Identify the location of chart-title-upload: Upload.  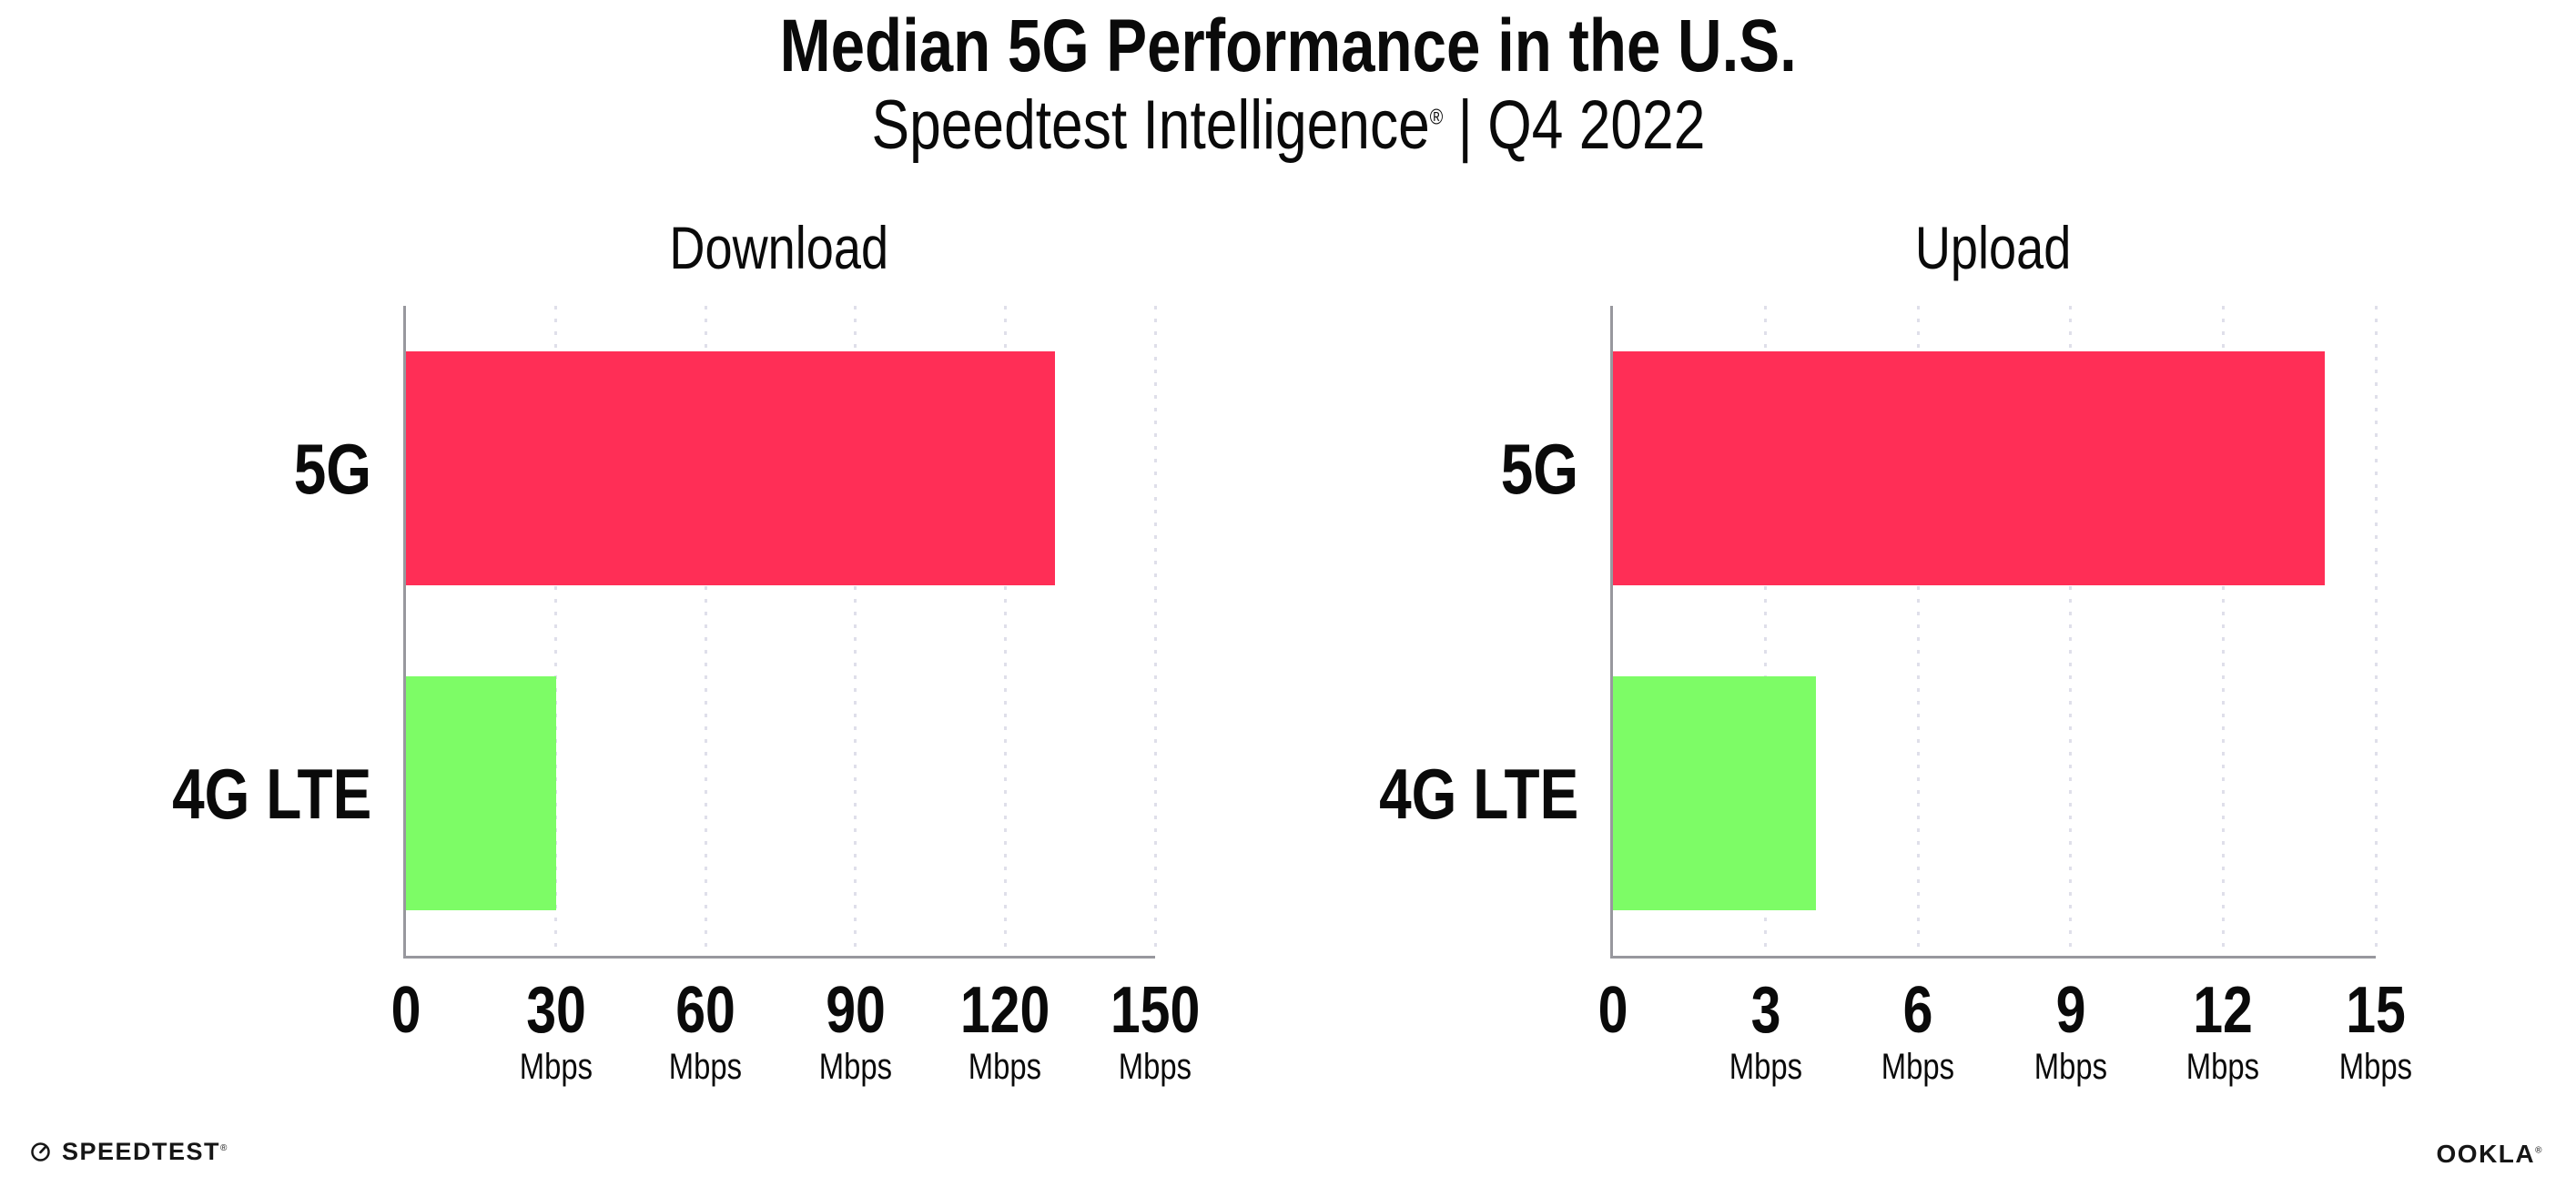
(1993, 247).